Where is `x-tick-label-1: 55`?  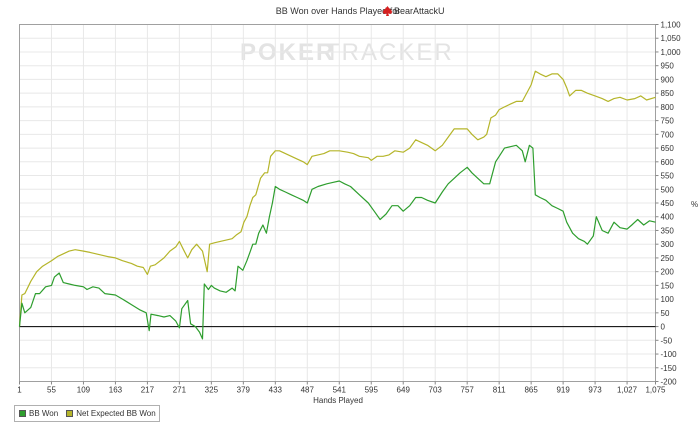
x-tick-label-1: 55 is located at coordinates (51, 390).